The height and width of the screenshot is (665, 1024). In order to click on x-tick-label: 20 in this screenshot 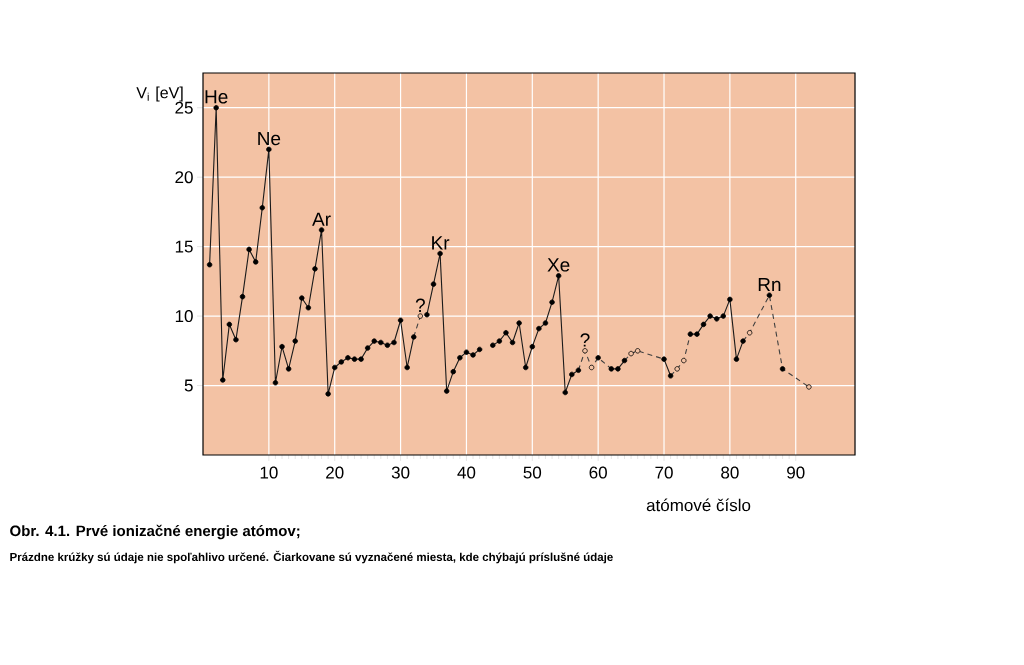, I will do `click(335, 472)`.